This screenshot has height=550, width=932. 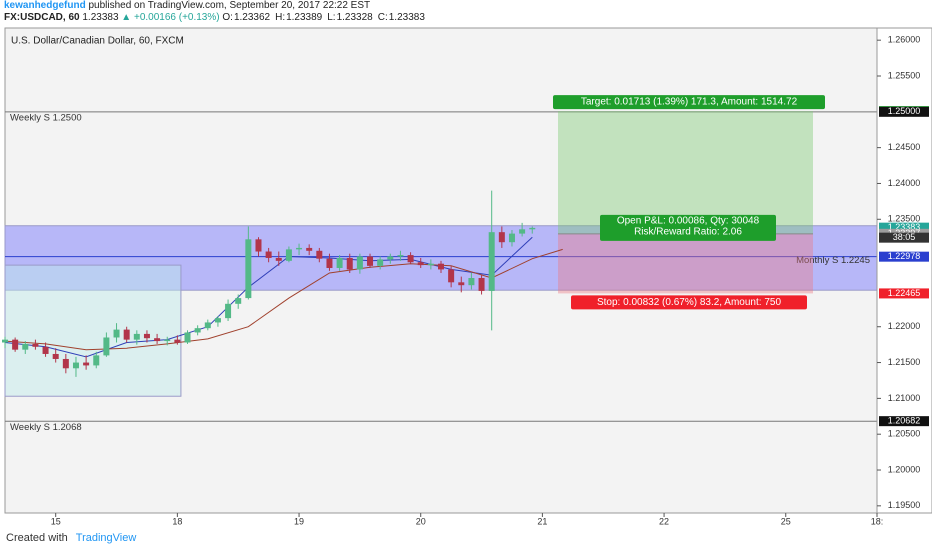 I want to click on ohlc-value: 1.23362, so click(x=252, y=17).